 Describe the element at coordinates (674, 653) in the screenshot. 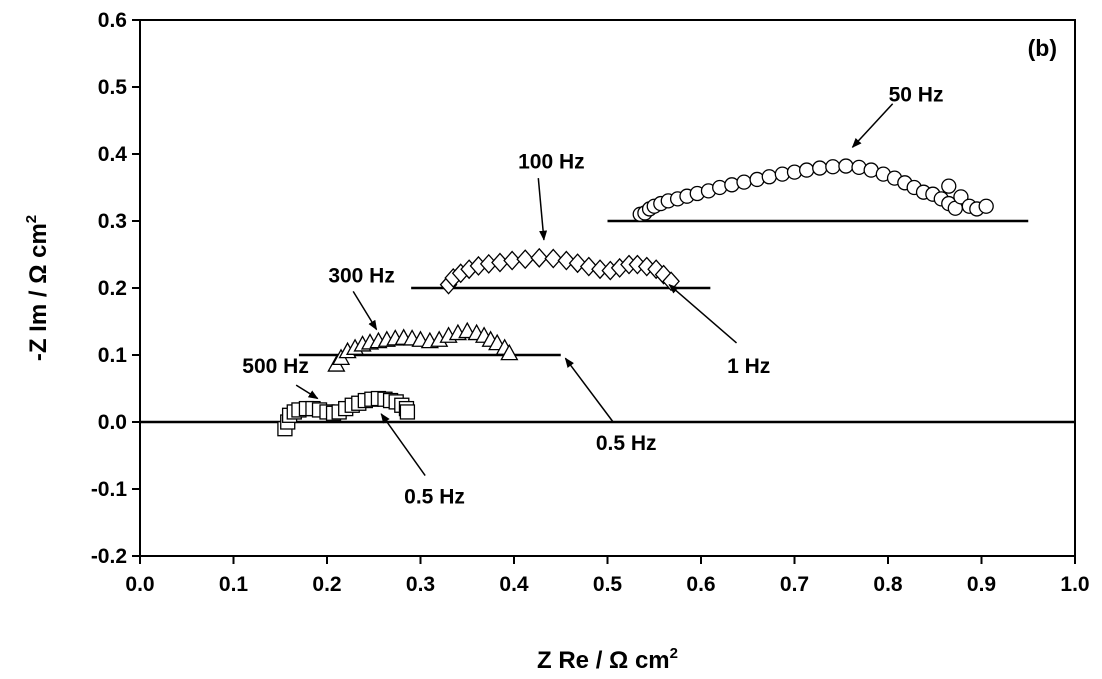

I see `x-axis-label-superscript: 2` at that location.